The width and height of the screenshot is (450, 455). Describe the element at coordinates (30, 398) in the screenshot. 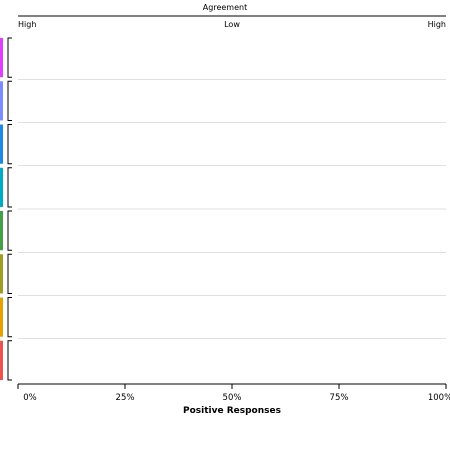

I see `x-tick-label: 0%` at that location.